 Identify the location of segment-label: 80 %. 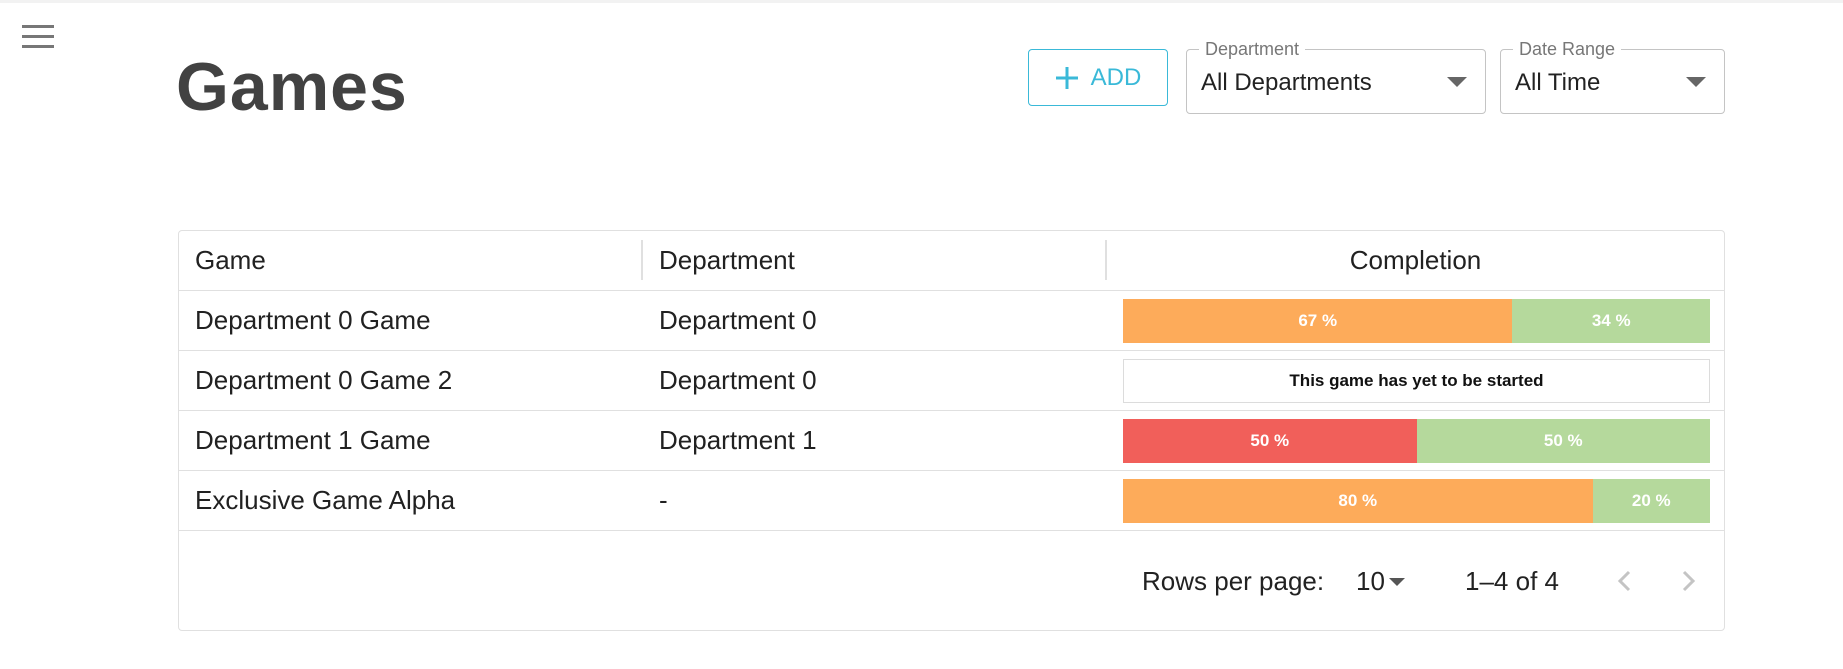
(1358, 500).